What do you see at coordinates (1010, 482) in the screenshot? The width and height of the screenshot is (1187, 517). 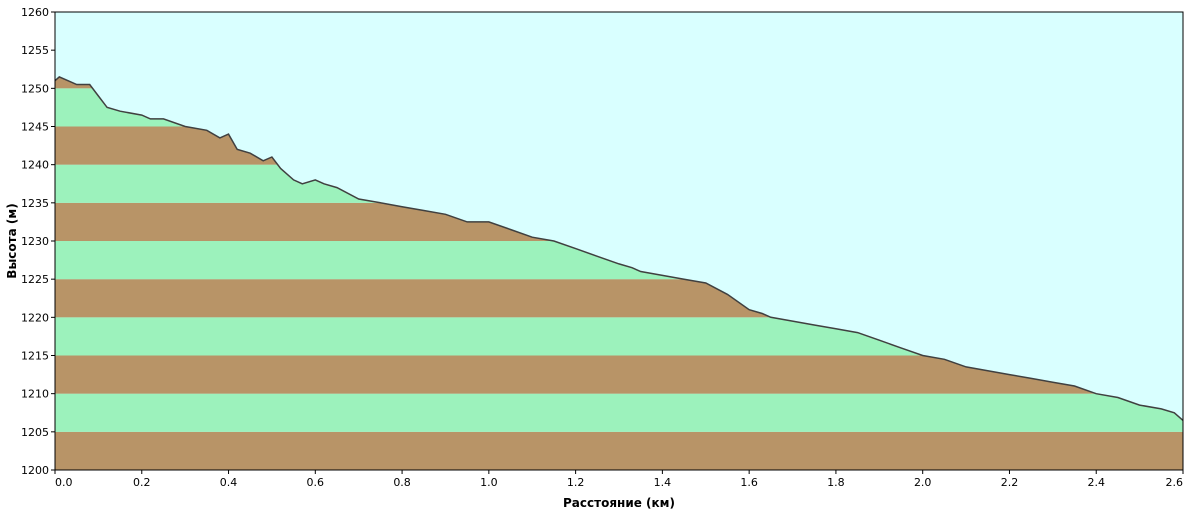 I see `x-tick-label: 2.2` at bounding box center [1010, 482].